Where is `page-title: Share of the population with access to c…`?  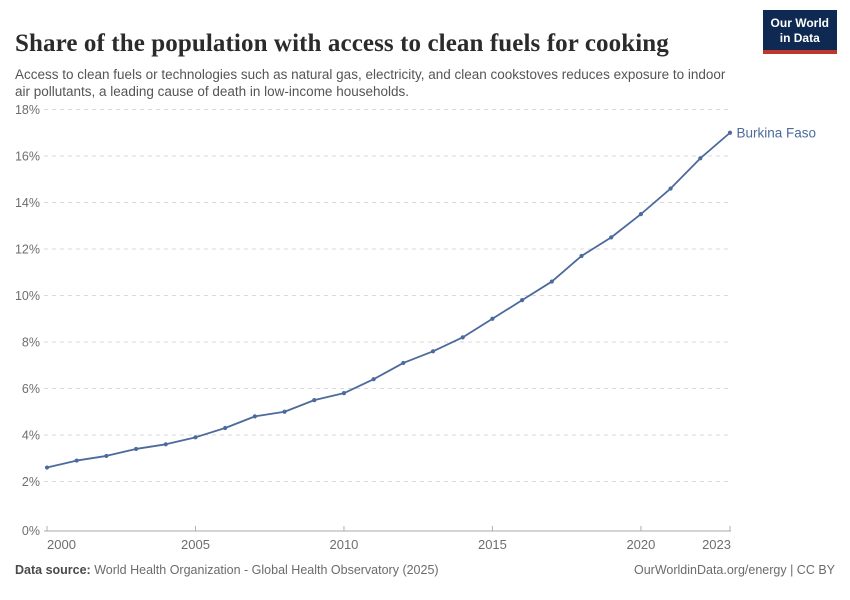 page-title: Share of the population with access to c… is located at coordinates (342, 43).